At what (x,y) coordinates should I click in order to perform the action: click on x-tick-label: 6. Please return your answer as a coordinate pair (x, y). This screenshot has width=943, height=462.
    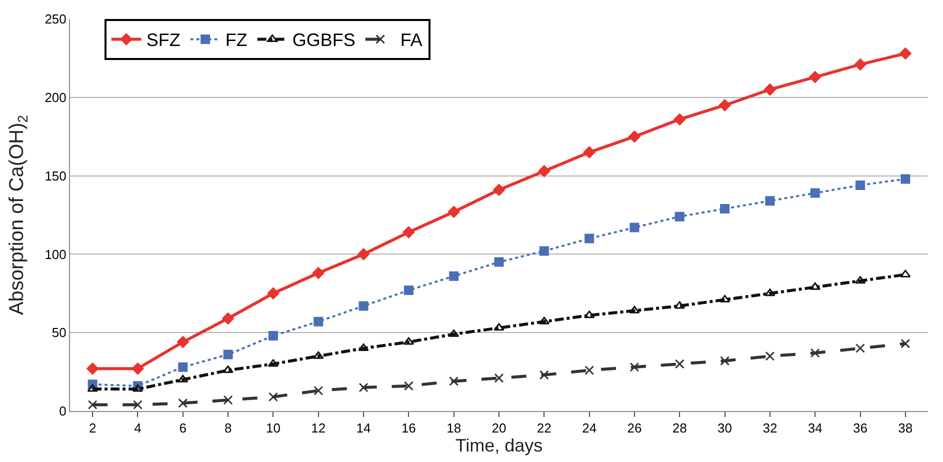
    Looking at the image, I should click on (183, 428).